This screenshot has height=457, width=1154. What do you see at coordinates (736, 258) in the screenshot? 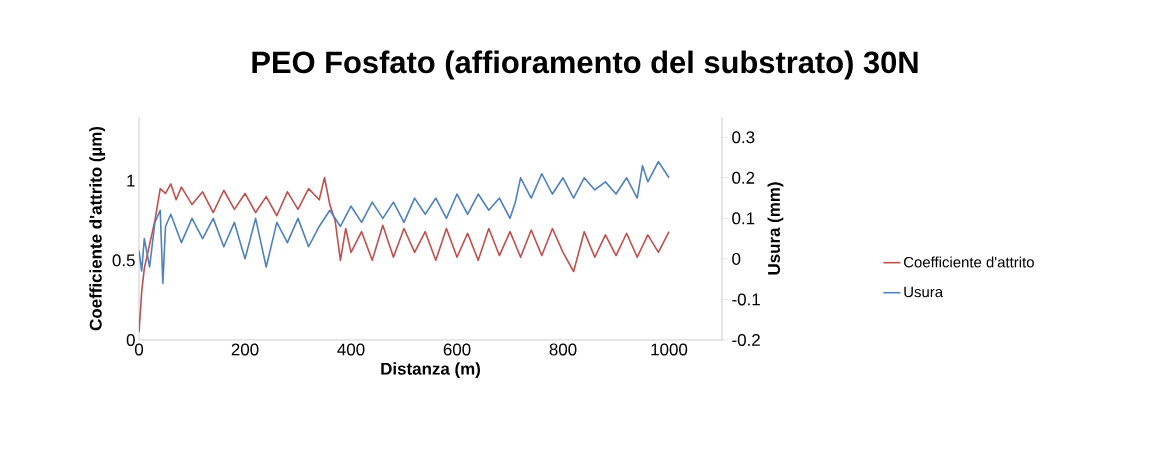
I see `y2-tick-label: 0` at bounding box center [736, 258].